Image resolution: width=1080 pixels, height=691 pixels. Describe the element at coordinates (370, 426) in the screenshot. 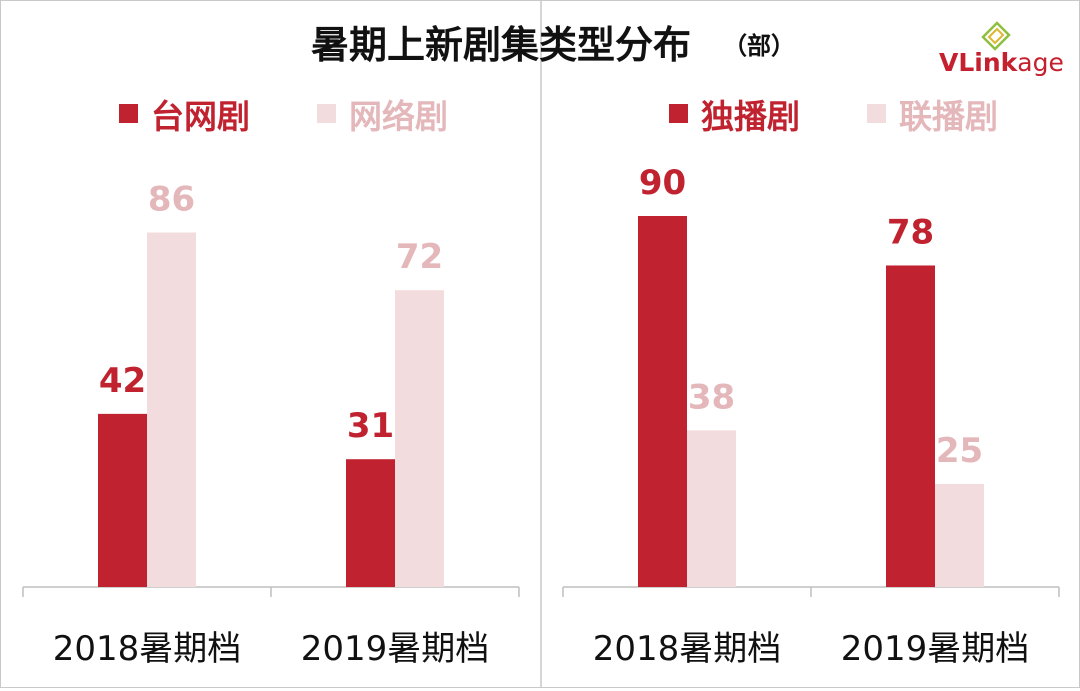

I see `data-label: 31` at that location.